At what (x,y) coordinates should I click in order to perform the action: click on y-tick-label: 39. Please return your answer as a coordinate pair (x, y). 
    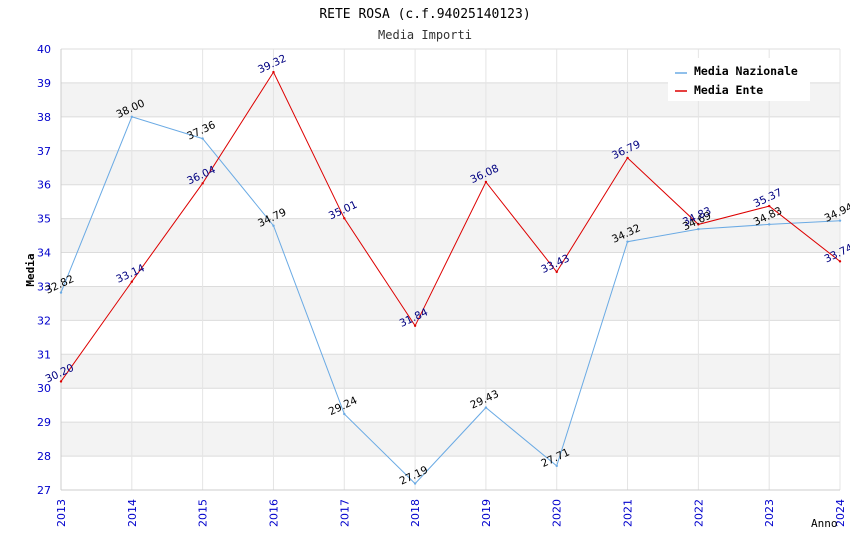
    Looking at the image, I should click on (44, 83).